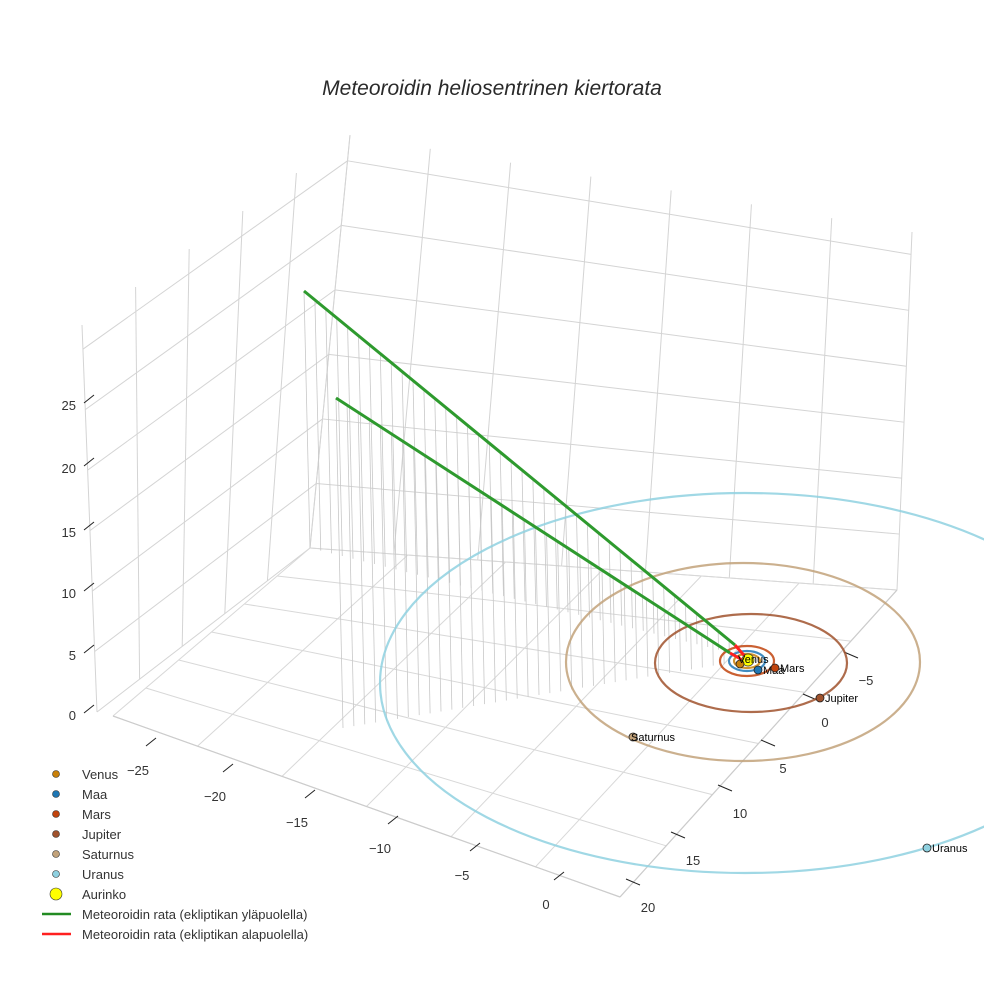  What do you see at coordinates (108, 854) in the screenshot?
I see `legend-label: Saturnus` at bounding box center [108, 854].